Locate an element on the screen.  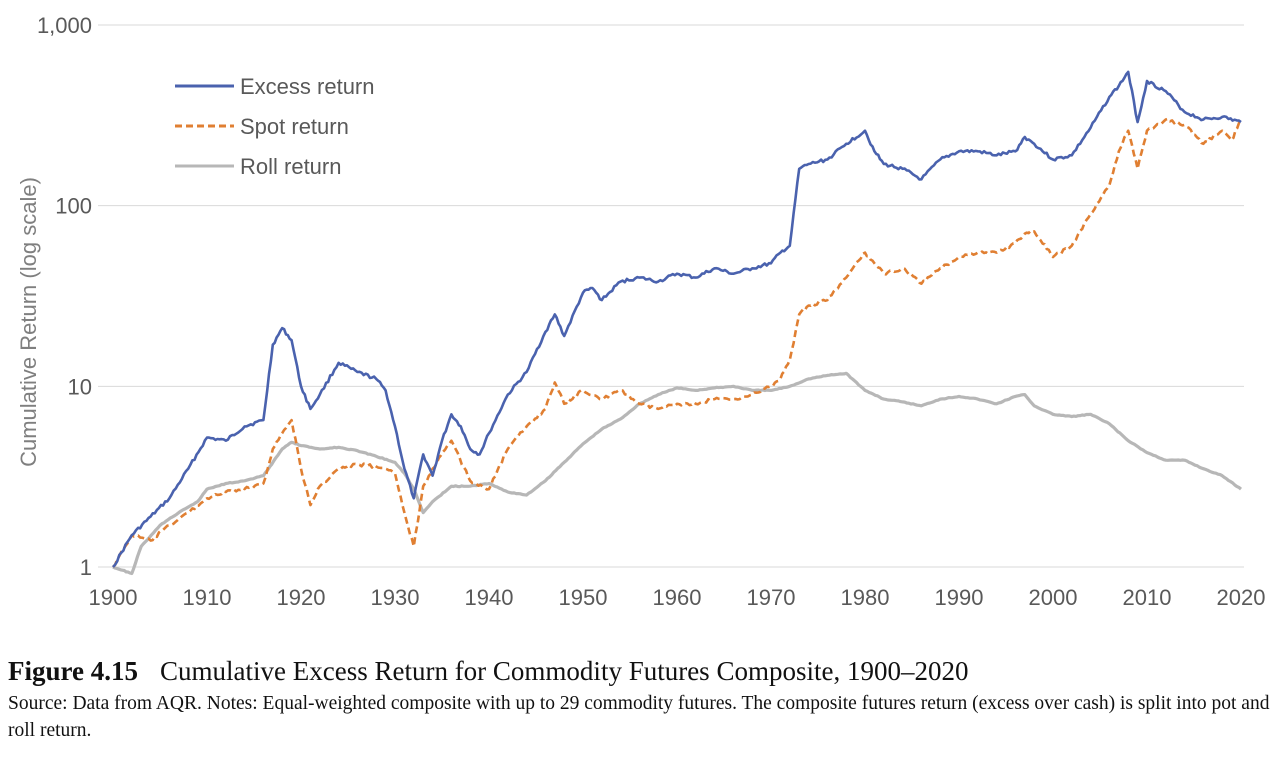
x-tick-label: 1910 is located at coordinates (207, 597).